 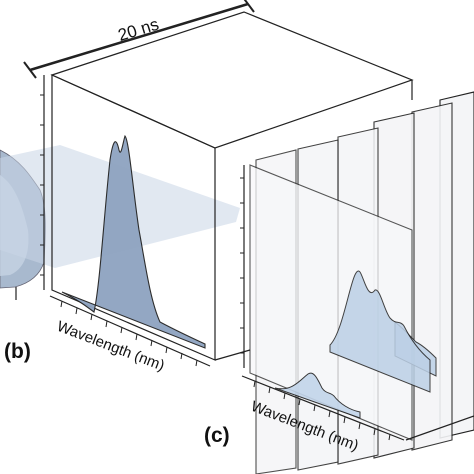 I want to click on duration-bracket, so click(x=139, y=37).